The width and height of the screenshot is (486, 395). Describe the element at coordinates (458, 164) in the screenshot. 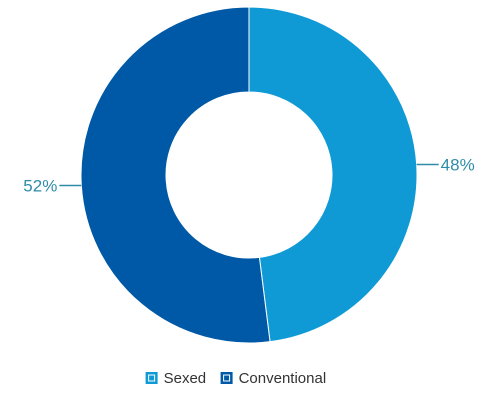

I see `data-label-sexed: 48%` at that location.